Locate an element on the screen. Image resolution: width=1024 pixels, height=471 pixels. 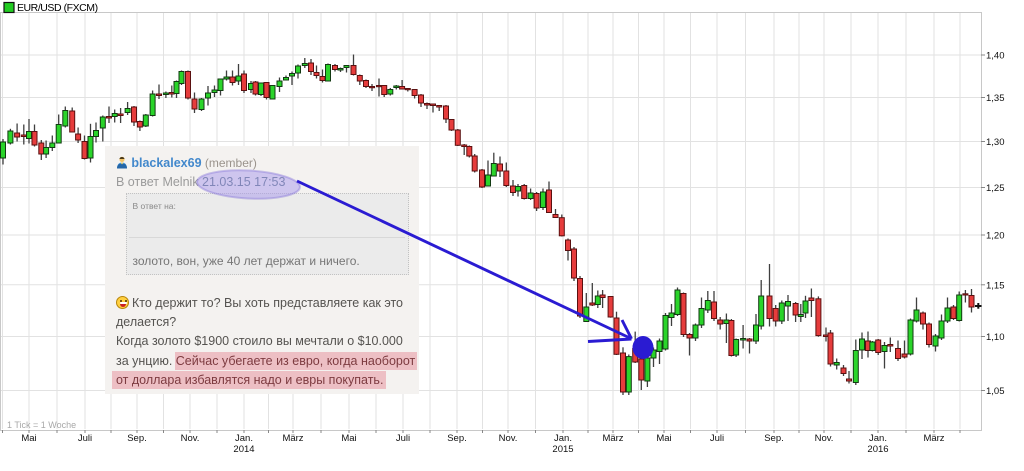
svg-text: EUR/USD (FXCM) is located at coordinates (57, 8).